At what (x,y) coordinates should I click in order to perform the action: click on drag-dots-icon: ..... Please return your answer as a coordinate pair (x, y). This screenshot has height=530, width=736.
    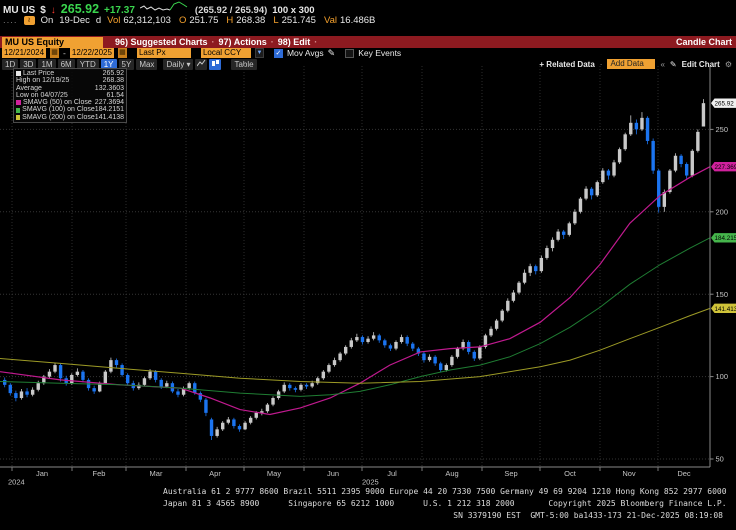
    Looking at the image, I should click on (10, 20).